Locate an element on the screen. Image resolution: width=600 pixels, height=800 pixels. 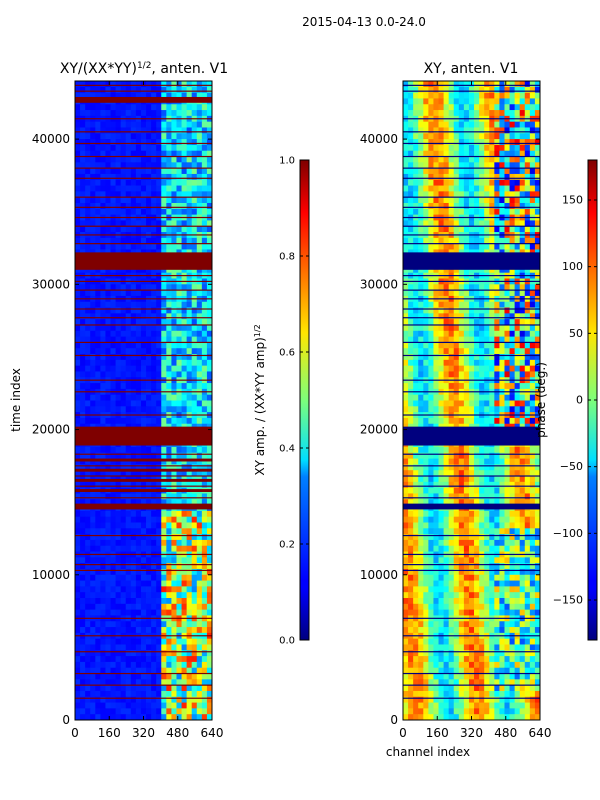
flagged-time-band is located at coordinates (143, 470).